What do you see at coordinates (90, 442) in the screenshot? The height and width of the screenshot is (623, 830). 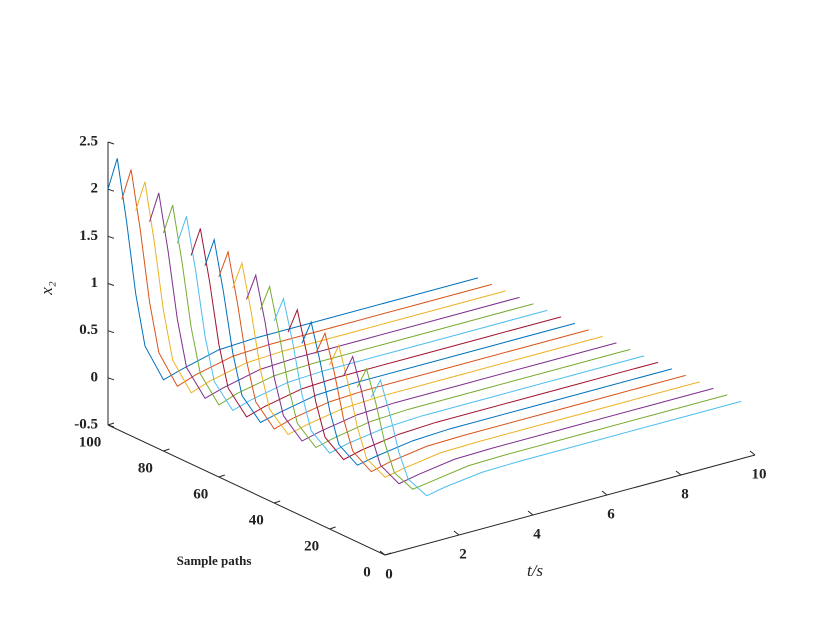 I see `y-tick-label: 100` at bounding box center [90, 442].